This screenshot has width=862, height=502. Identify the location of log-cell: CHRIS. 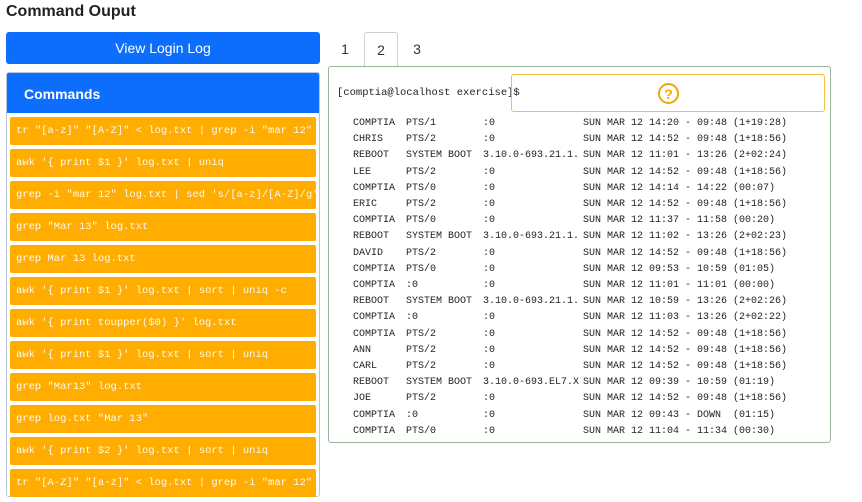
(368, 140).